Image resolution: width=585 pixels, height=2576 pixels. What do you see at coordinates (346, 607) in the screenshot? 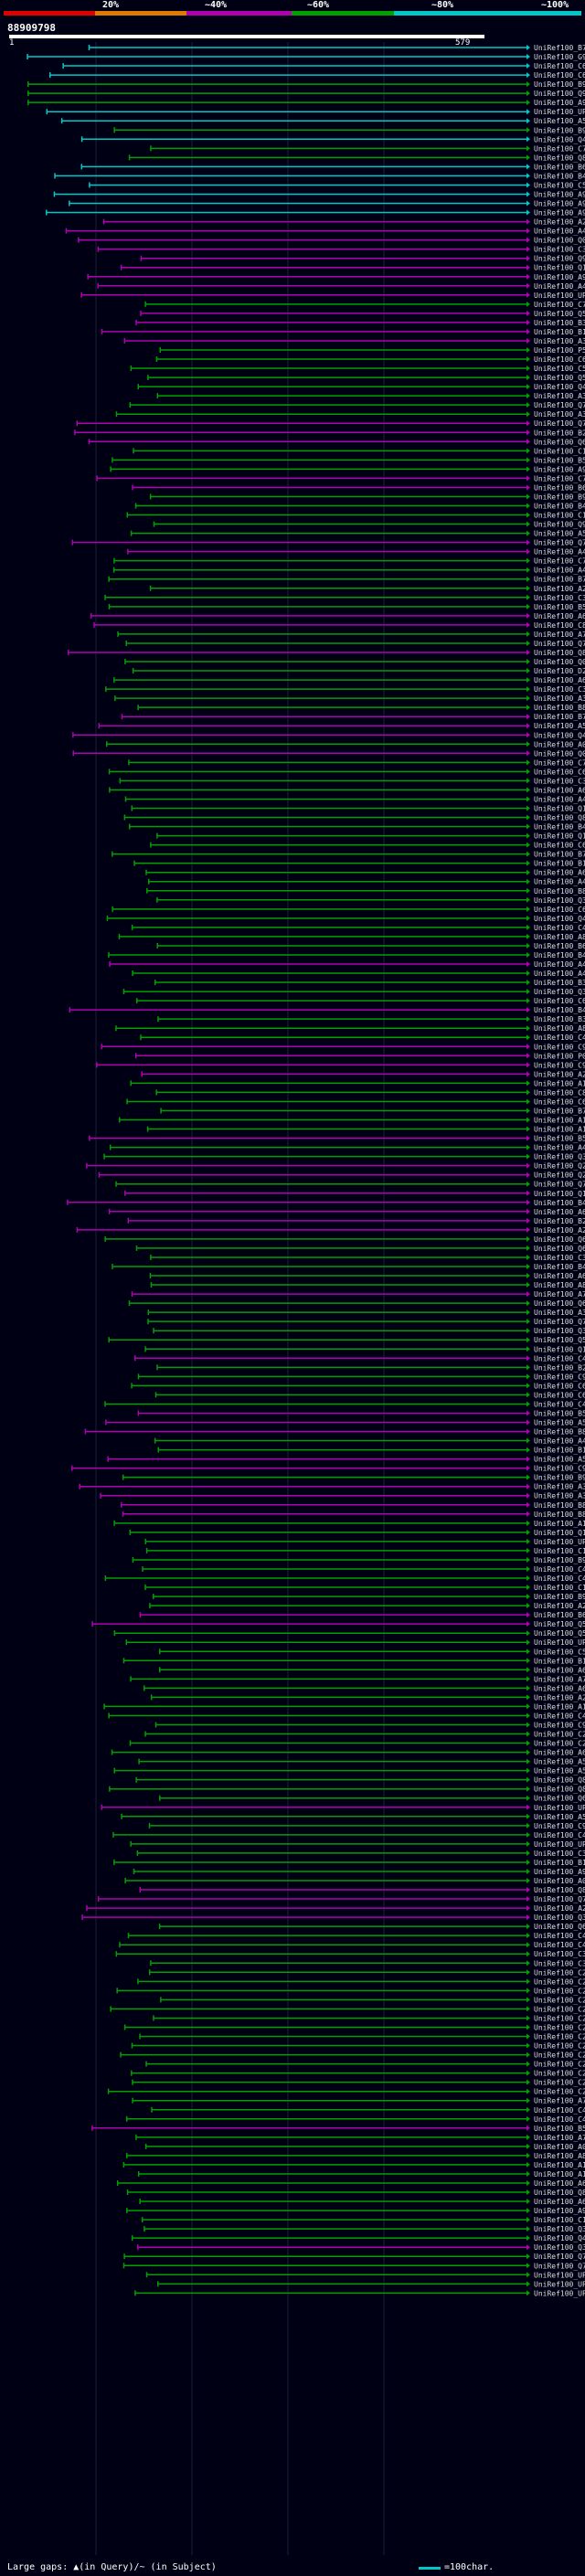
I see `hit-row: UniRef100_B5WMP9` at bounding box center [346, 607].